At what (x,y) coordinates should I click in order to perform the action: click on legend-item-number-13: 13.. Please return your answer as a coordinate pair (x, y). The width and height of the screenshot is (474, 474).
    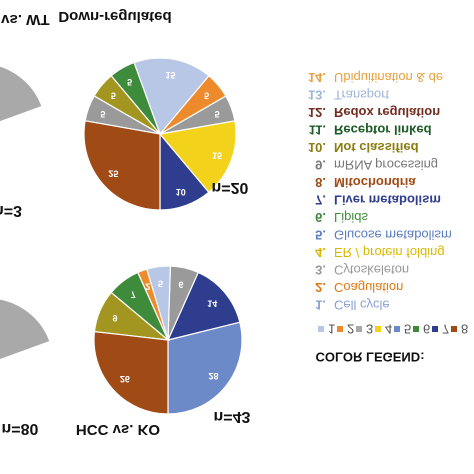
    Looking at the image, I should click on (317, 95).